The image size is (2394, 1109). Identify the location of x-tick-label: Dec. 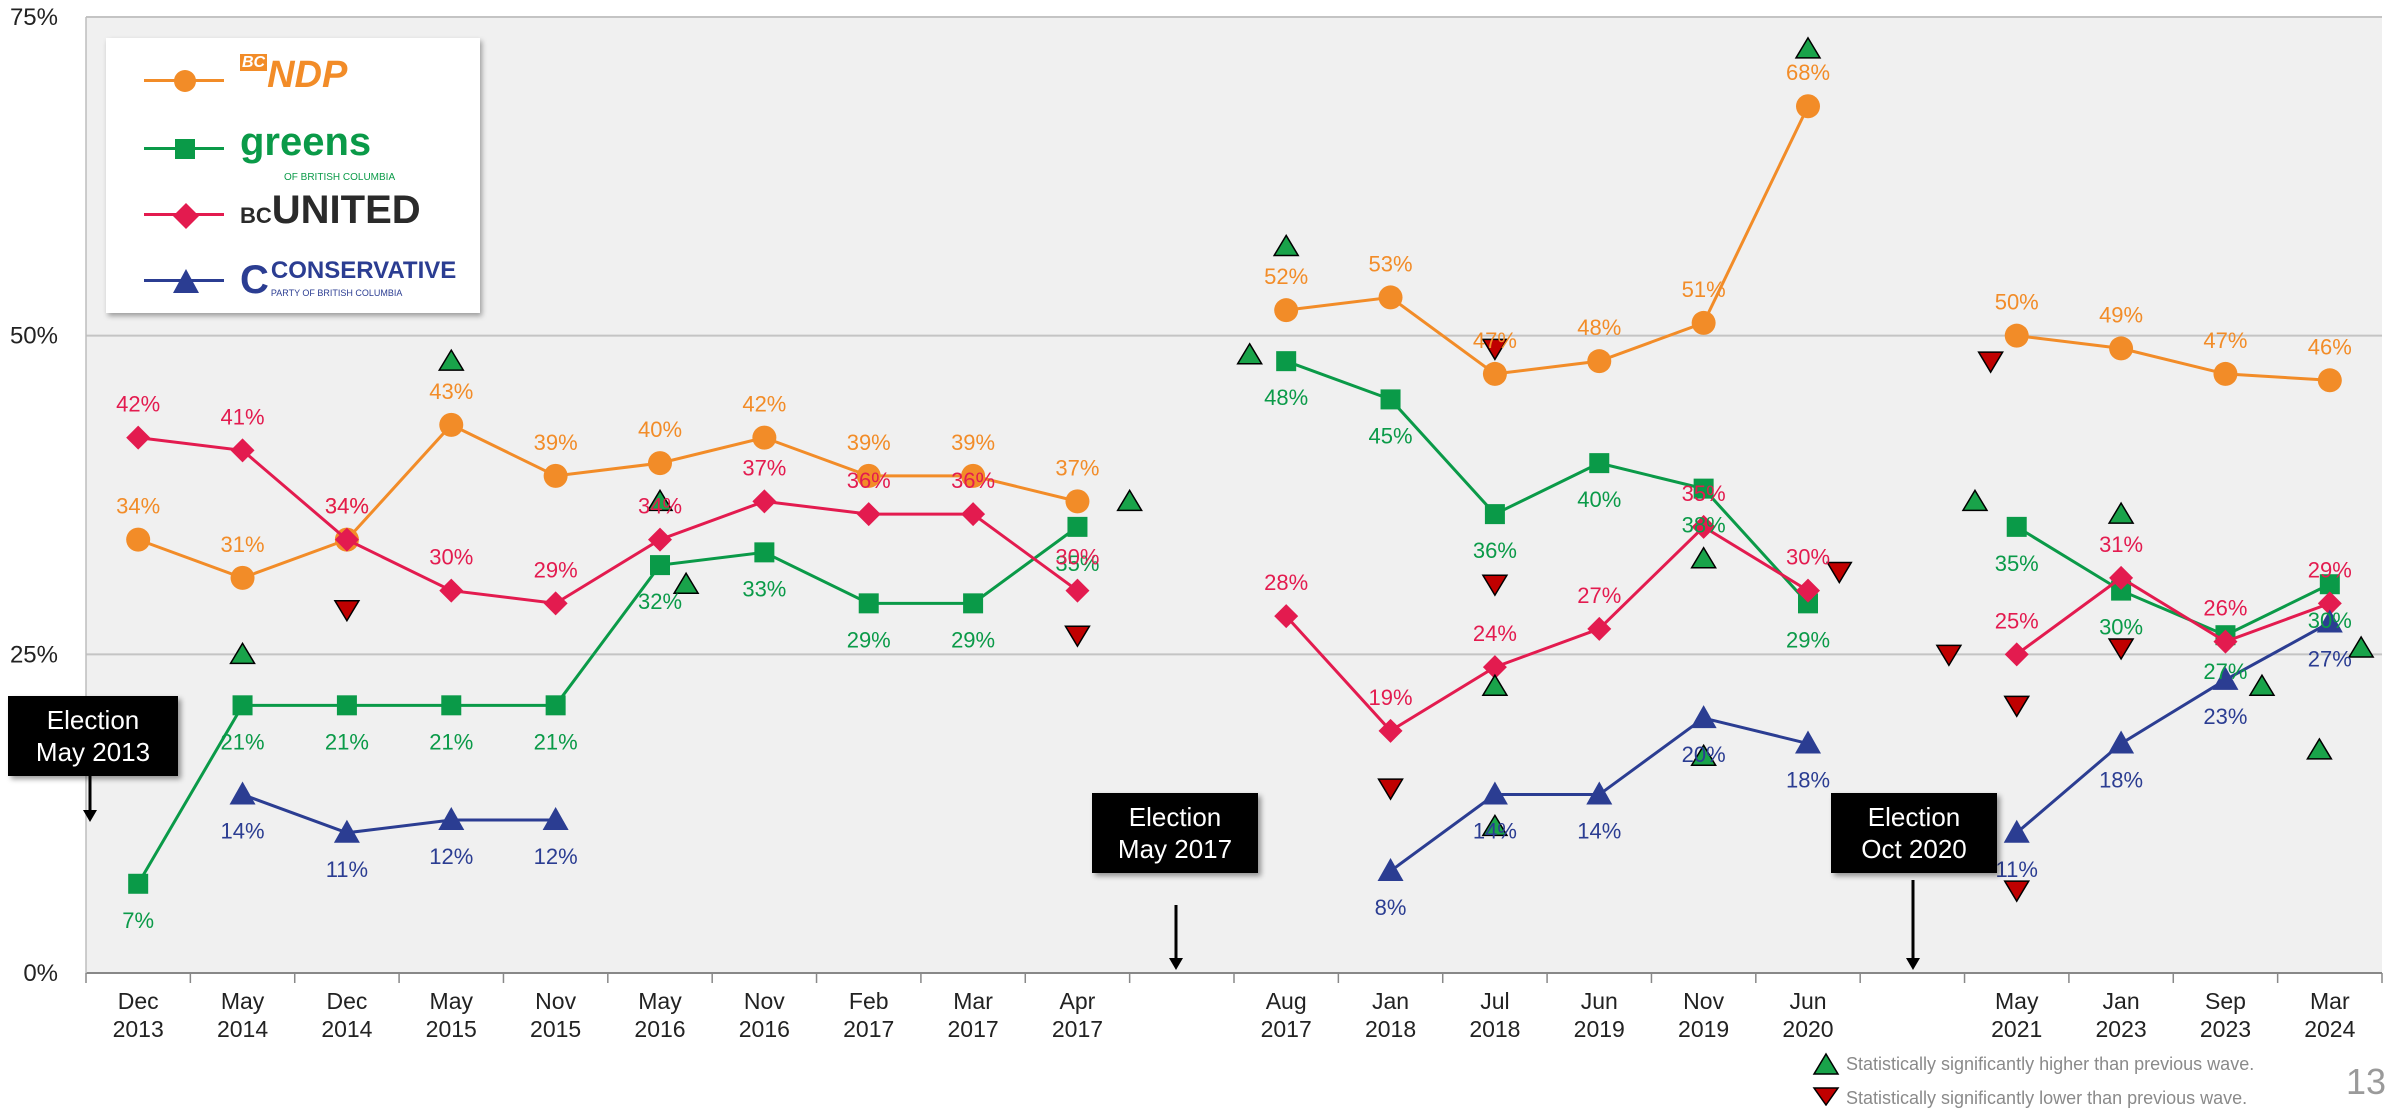
(138, 1001).